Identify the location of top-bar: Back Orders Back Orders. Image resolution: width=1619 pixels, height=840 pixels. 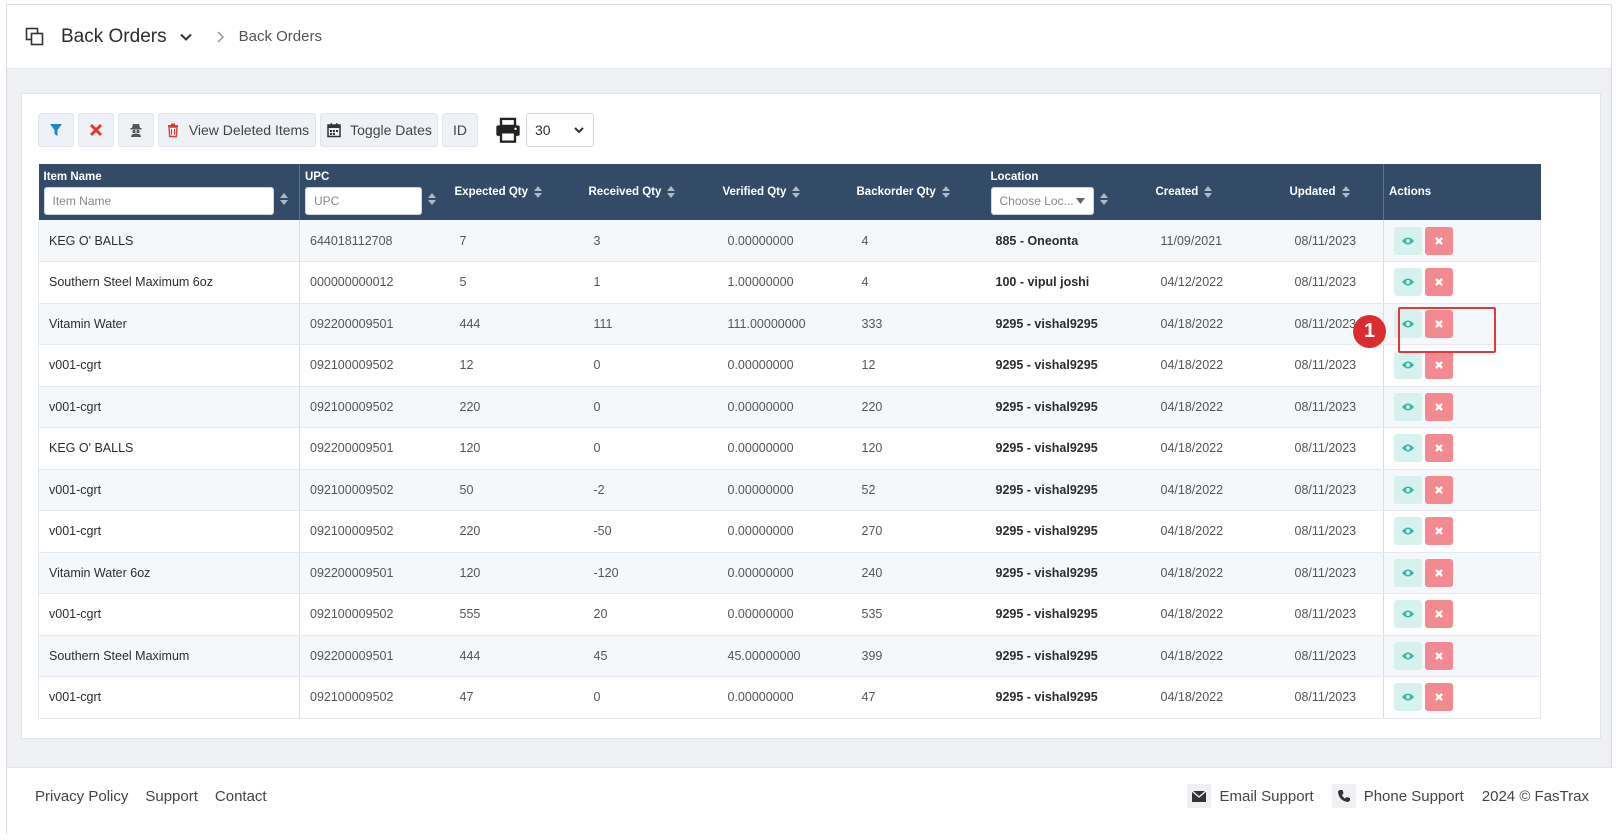
(809, 37).